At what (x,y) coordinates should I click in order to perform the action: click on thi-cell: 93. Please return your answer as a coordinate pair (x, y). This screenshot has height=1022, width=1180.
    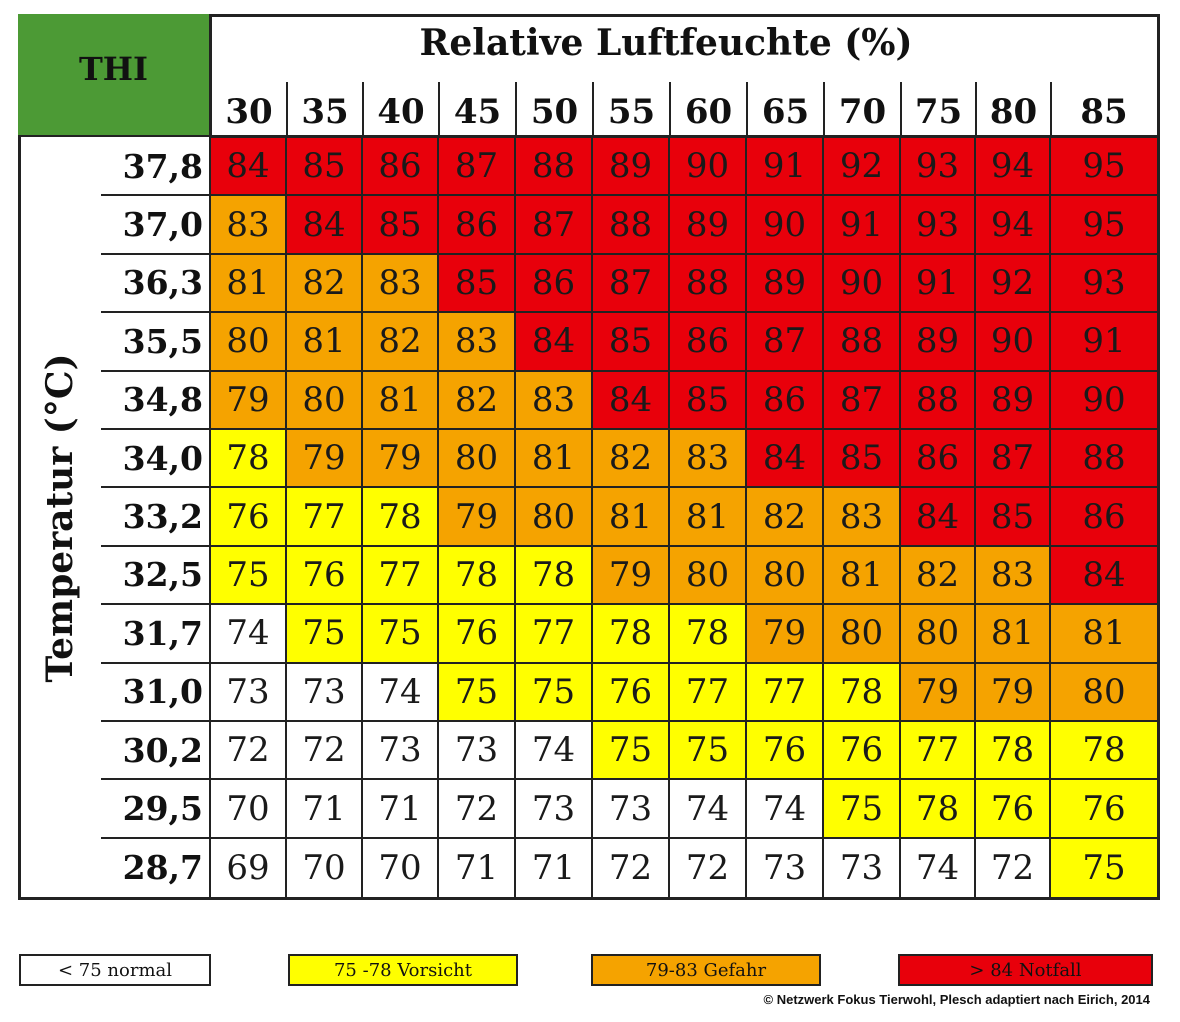
    Looking at the image, I should click on (938, 225).